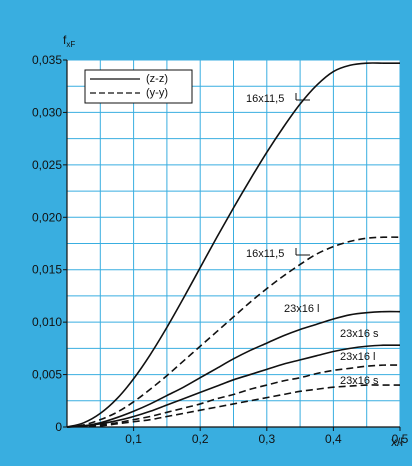 The height and width of the screenshot is (466, 412). I want to click on x-tick-label: 0,5, so click(400, 439).